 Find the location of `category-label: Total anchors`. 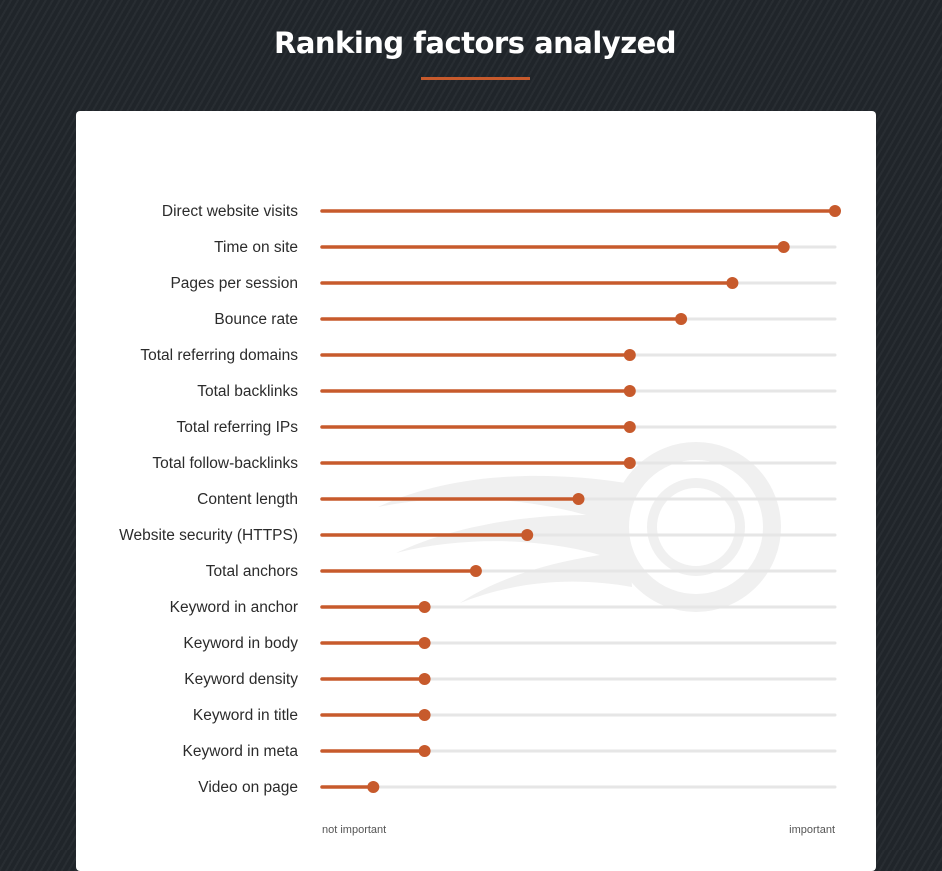

category-label: Total anchors is located at coordinates (252, 571).